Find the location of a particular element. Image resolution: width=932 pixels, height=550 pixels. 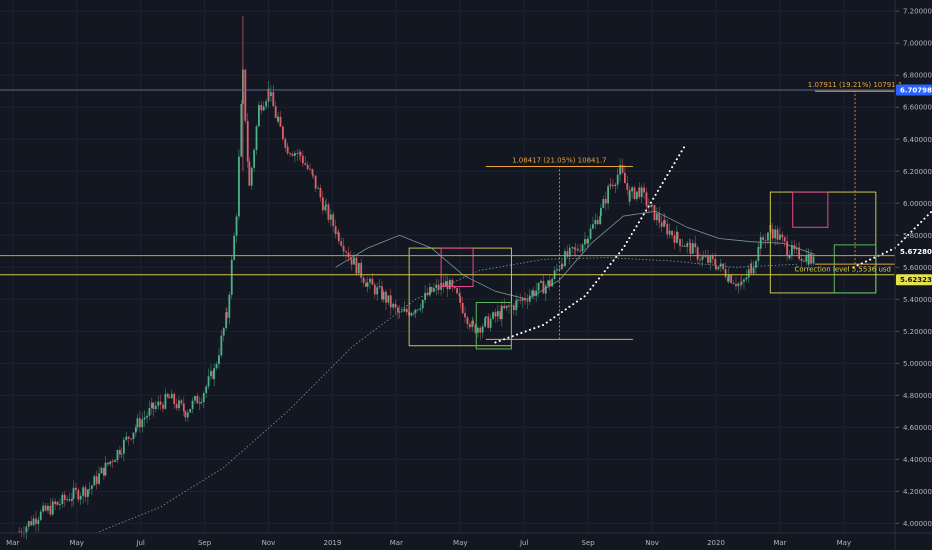

y-tick-label: 5.80000 is located at coordinates (917, 236).